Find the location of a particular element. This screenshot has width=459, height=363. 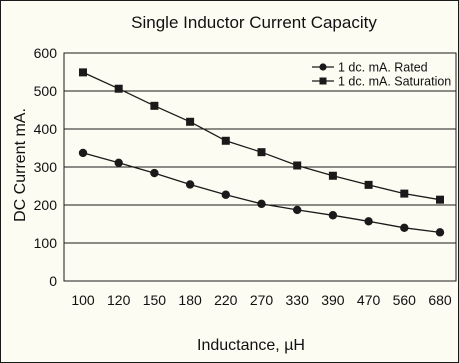

y-tick-label: 500 is located at coordinates (46, 91).